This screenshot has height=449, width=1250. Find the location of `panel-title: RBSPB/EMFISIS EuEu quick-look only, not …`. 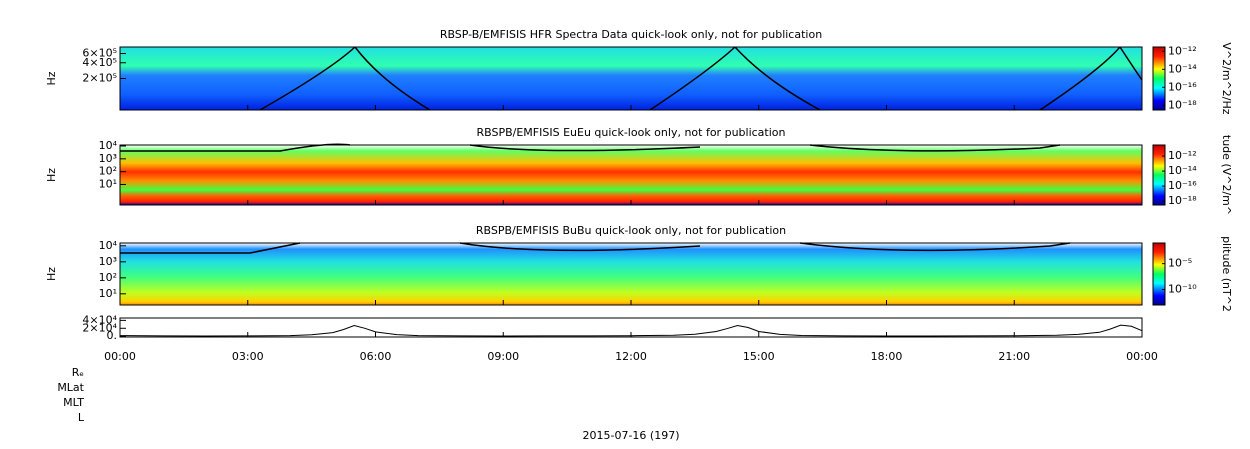

panel-title: RBSPB/EMFISIS EuEu quick-look only, not … is located at coordinates (630, 132).